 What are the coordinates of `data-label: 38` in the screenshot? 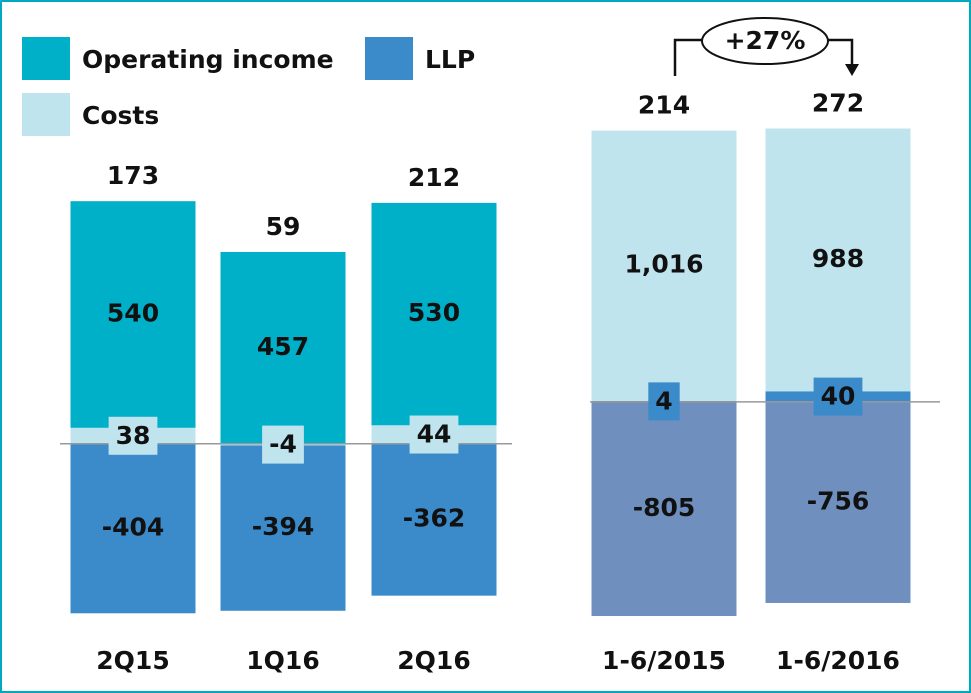 It's located at (133, 435).